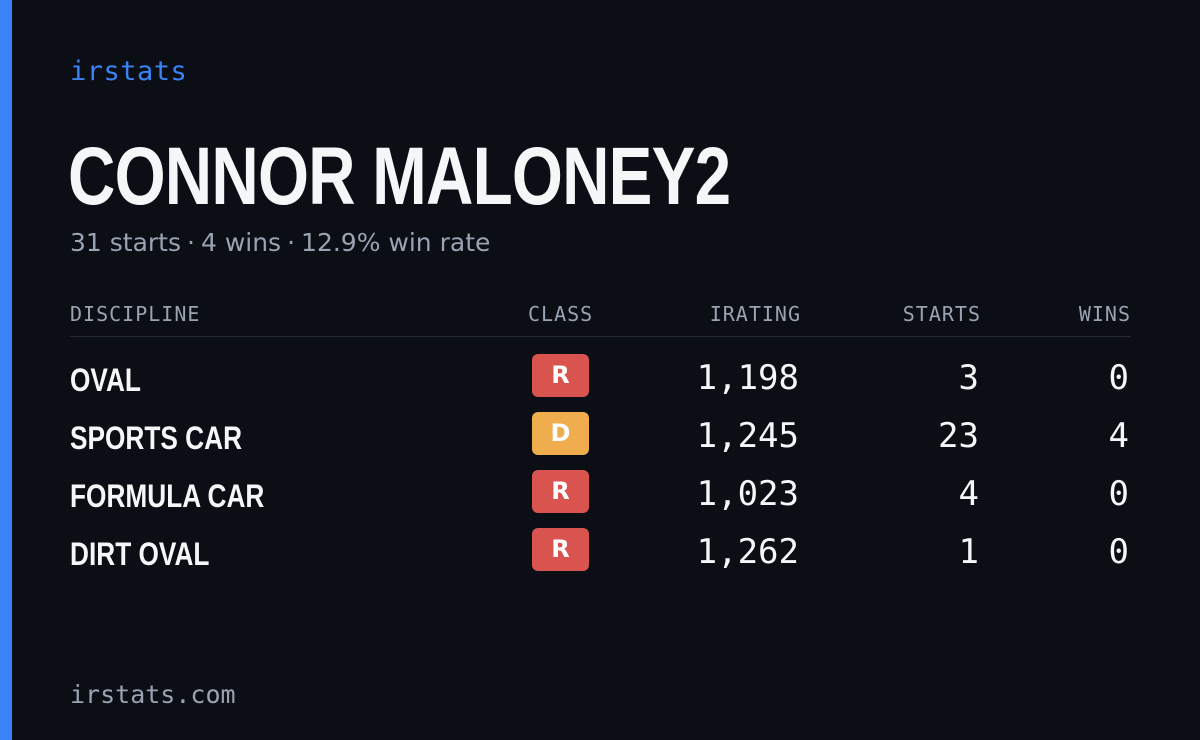 This screenshot has height=740, width=1200. I want to click on row-starts: 1, so click(968, 552).